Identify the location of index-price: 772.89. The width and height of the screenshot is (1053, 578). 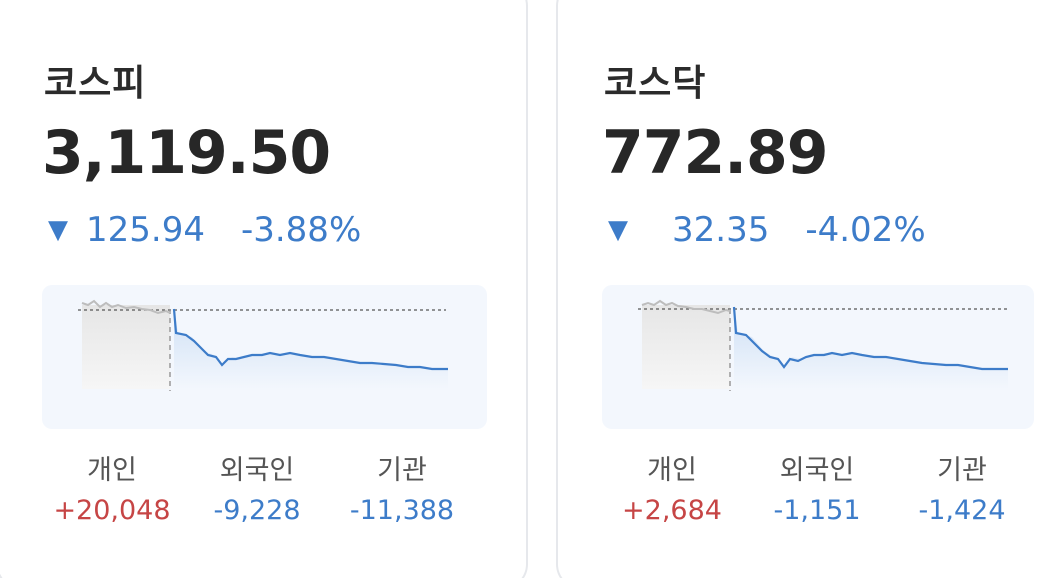
(715, 153).